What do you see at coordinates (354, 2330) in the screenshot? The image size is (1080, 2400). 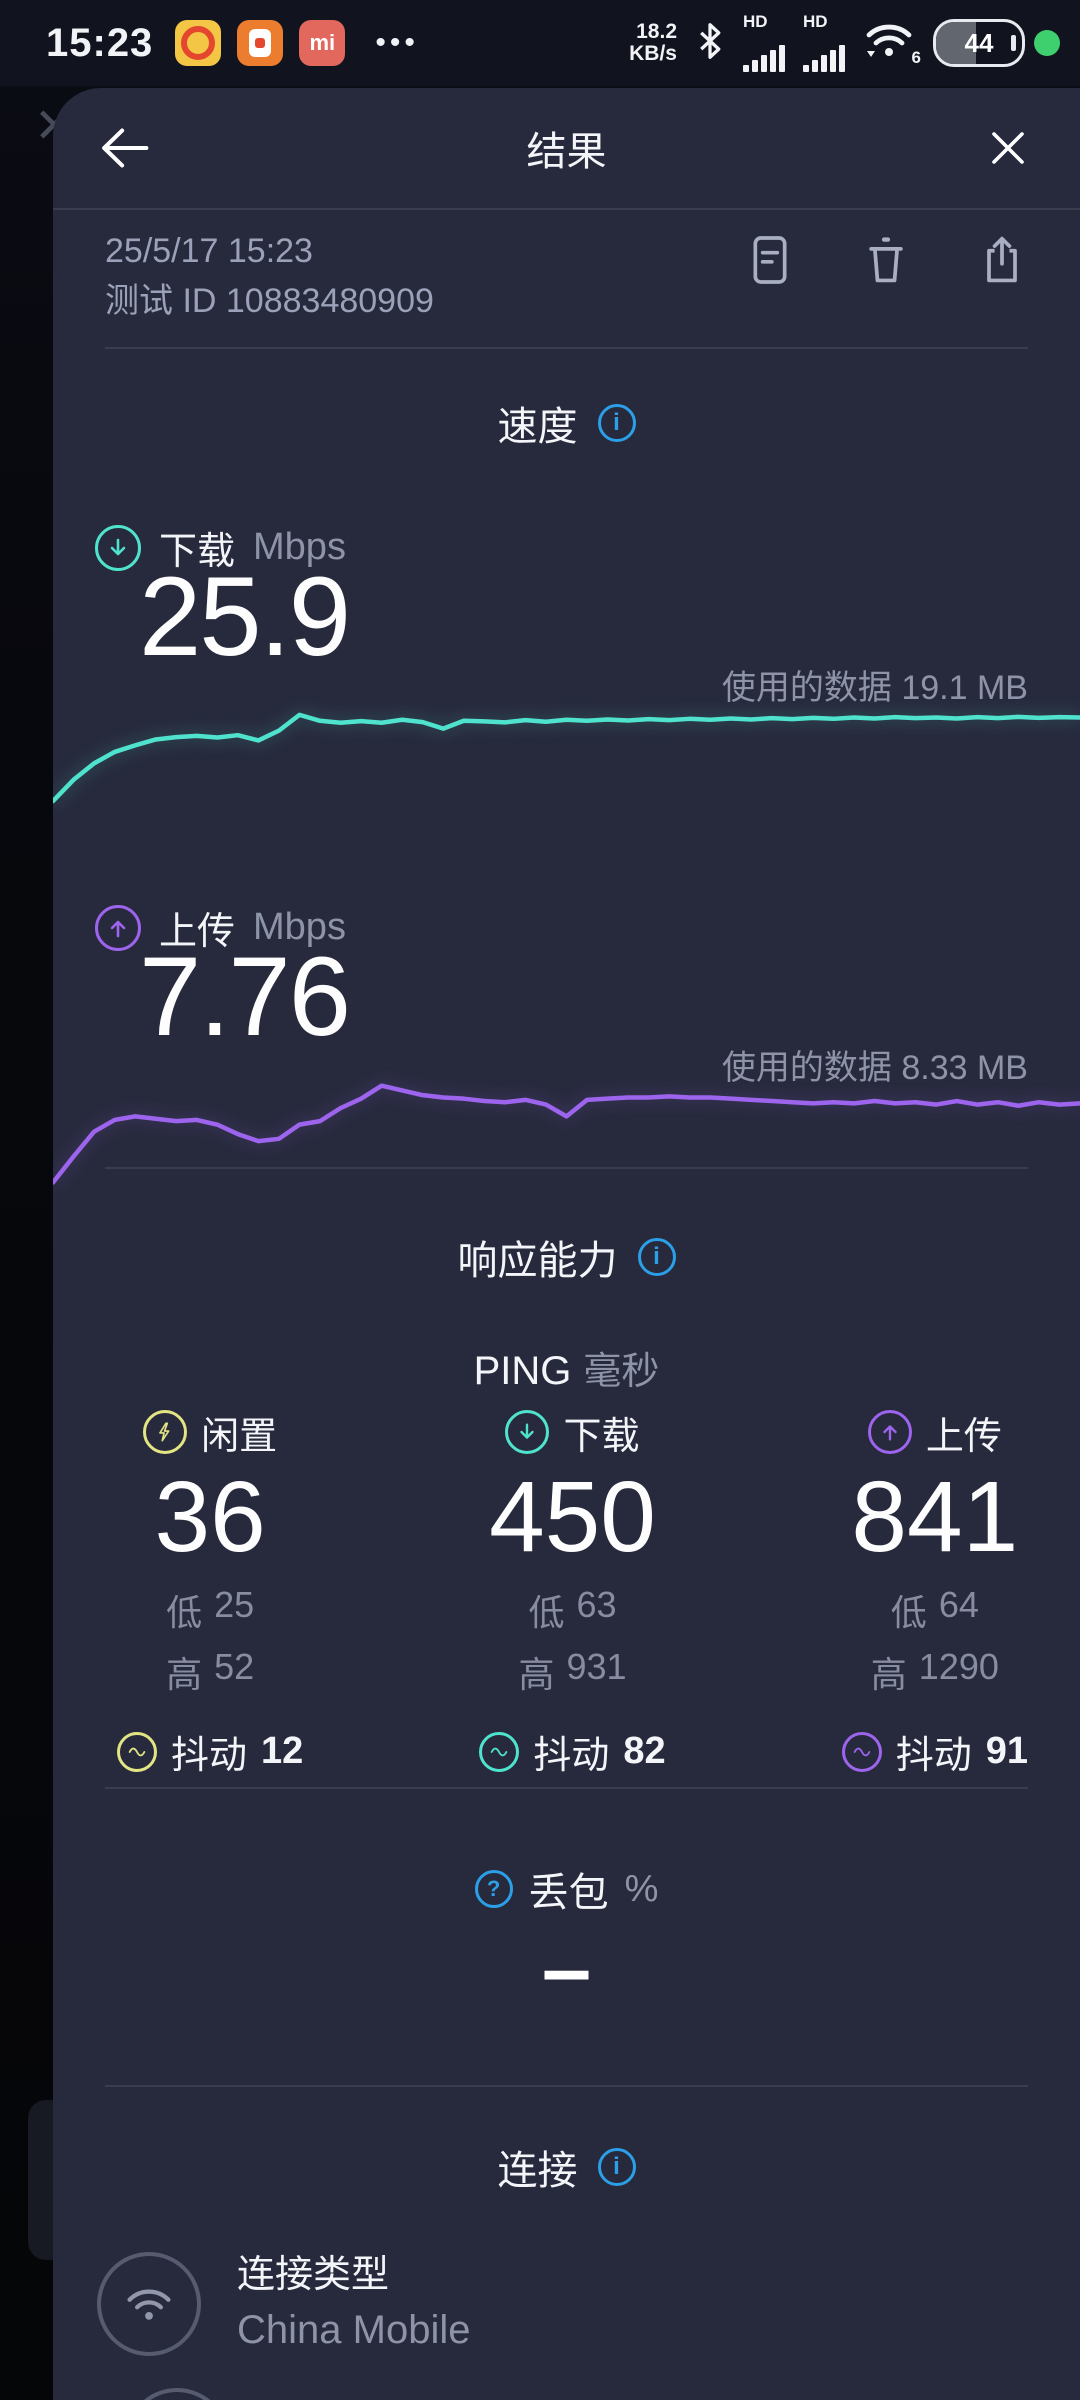 I see `connection-provider: China Mobile` at bounding box center [354, 2330].